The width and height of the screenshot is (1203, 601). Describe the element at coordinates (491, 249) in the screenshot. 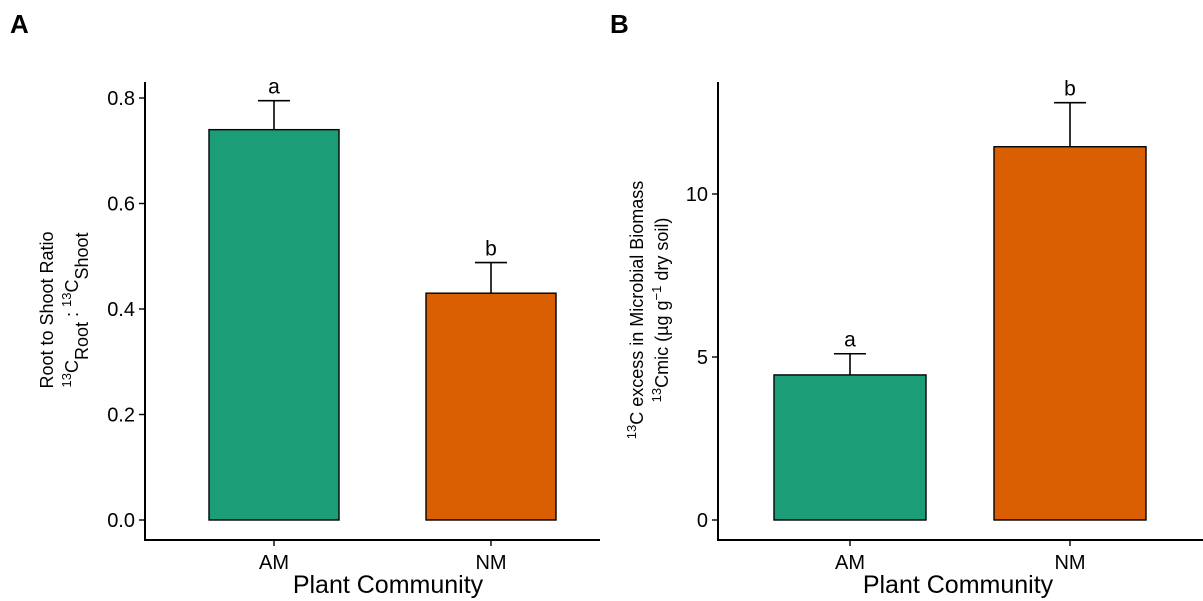

I see `significance-label-nm-a: b` at that location.